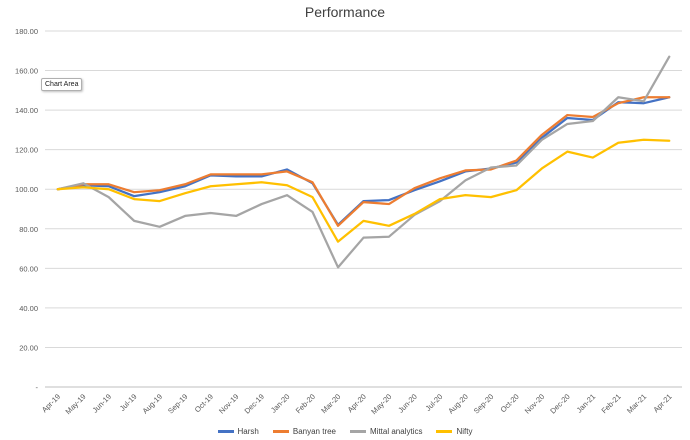  Describe the element at coordinates (611, 403) in the screenshot. I see `x-tick-label: Feb-21` at that location.